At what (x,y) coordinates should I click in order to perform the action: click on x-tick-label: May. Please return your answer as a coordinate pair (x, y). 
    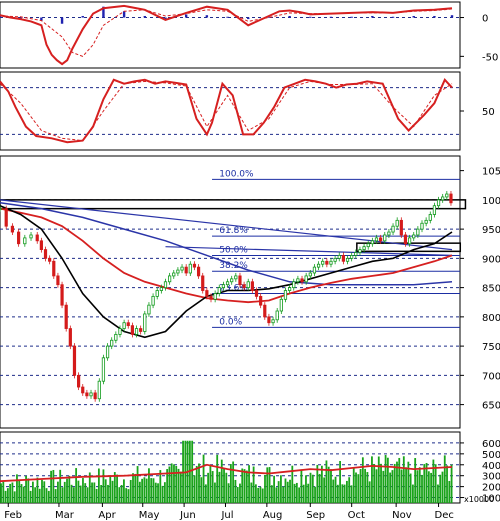
    Looking at the image, I should click on (149, 515).